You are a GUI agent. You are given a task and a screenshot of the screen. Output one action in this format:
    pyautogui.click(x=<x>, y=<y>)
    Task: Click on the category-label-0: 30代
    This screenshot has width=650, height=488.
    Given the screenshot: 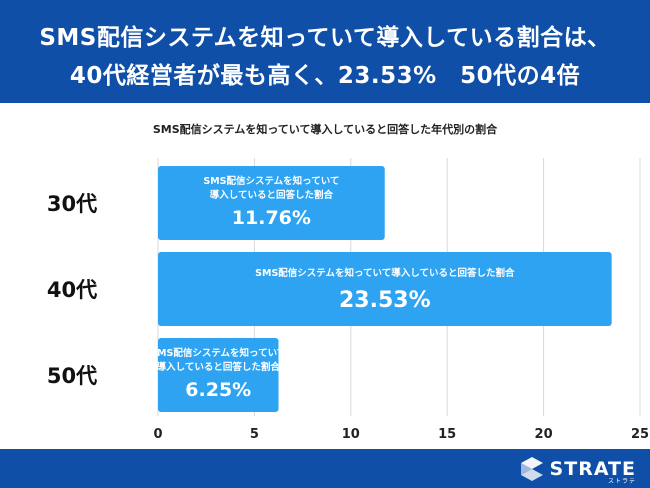 What is the action you would take?
    pyautogui.click(x=72, y=204)
    